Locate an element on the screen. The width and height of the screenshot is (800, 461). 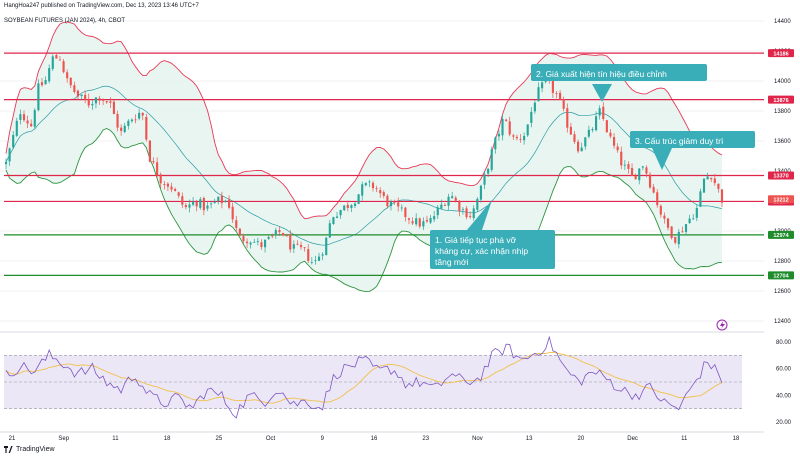
tradingview-brand: TradingView is located at coordinates (29, 449).